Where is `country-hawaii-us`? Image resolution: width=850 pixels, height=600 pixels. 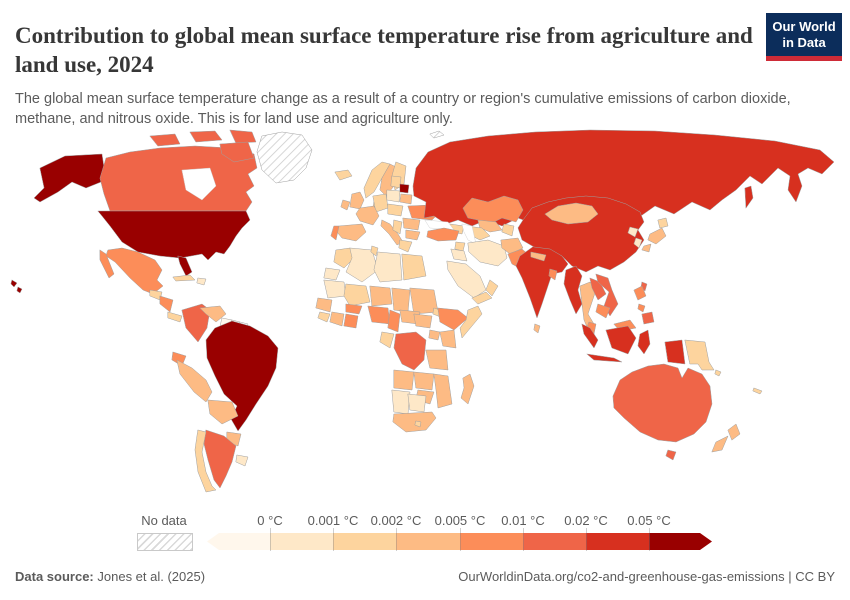
country-hawaii-us is located at coordinates (19, 290).